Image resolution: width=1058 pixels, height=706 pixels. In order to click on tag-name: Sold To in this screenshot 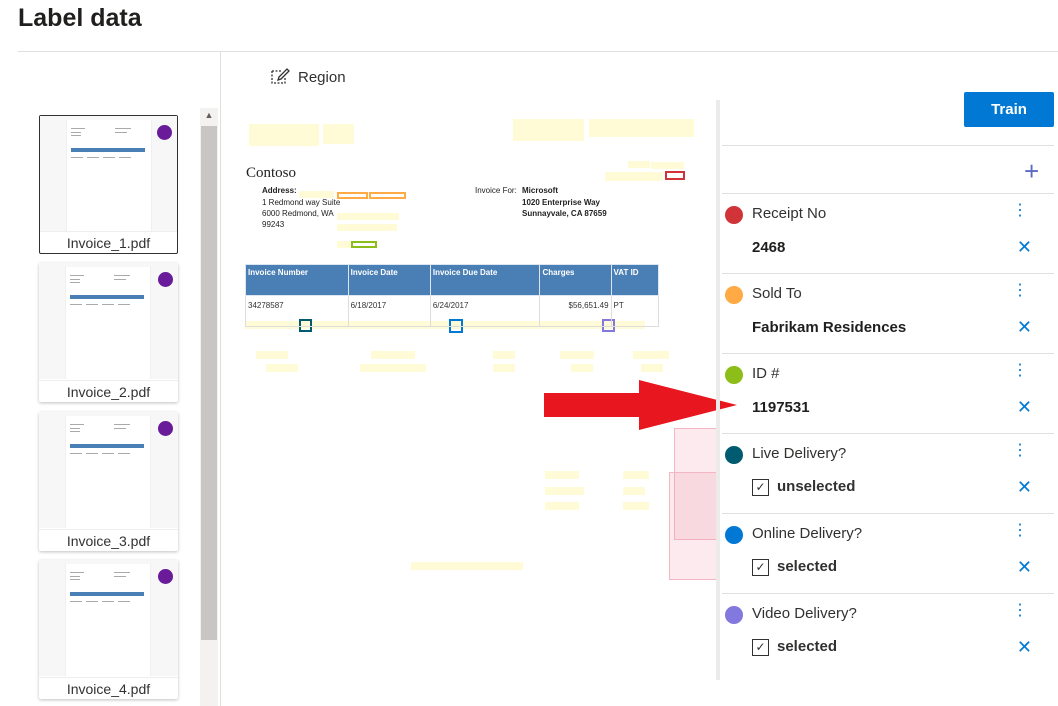, I will do `click(777, 293)`.